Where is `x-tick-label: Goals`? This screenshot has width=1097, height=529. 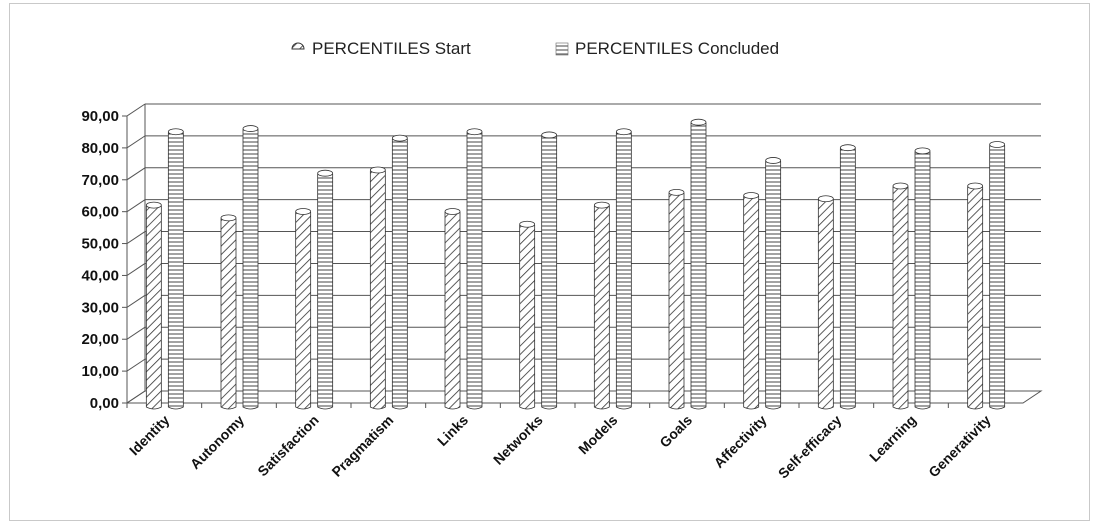 x-tick-label: Goals is located at coordinates (675, 431).